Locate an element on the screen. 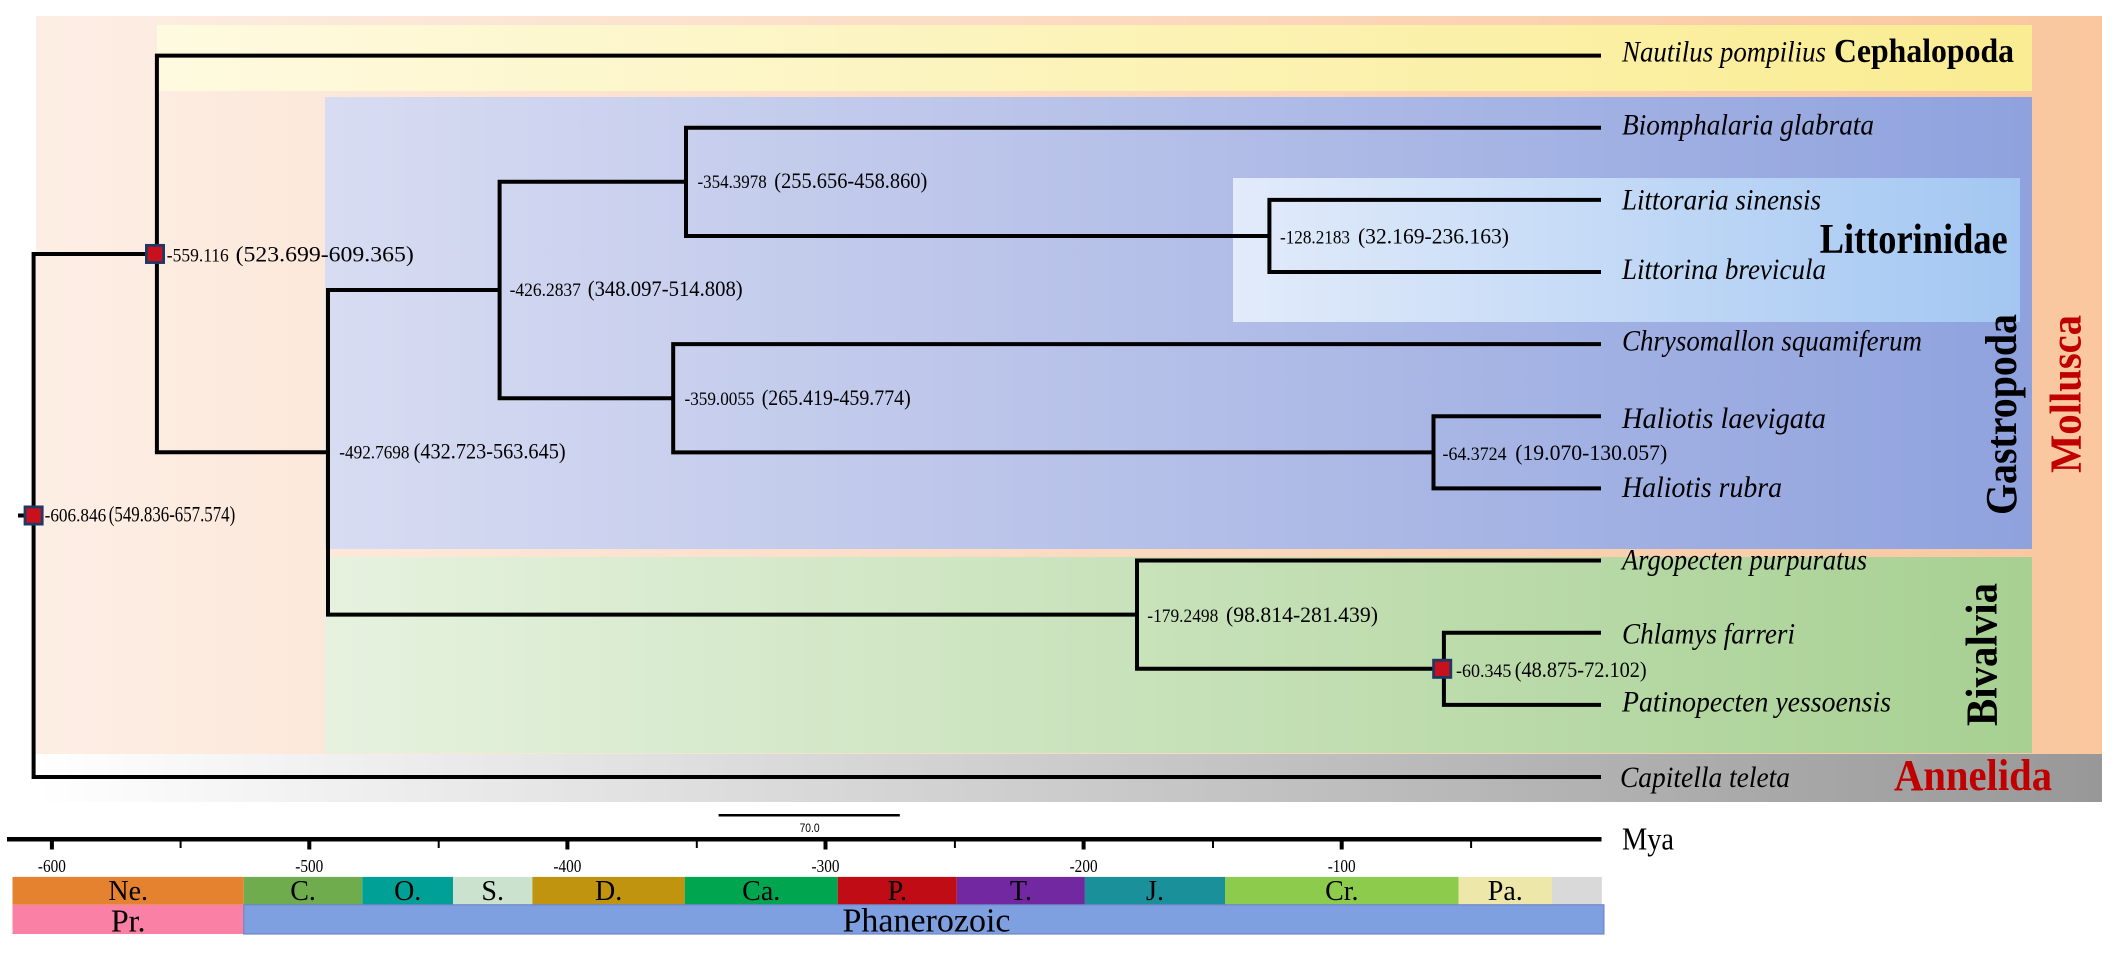  svg-text: C. is located at coordinates (303, 891).